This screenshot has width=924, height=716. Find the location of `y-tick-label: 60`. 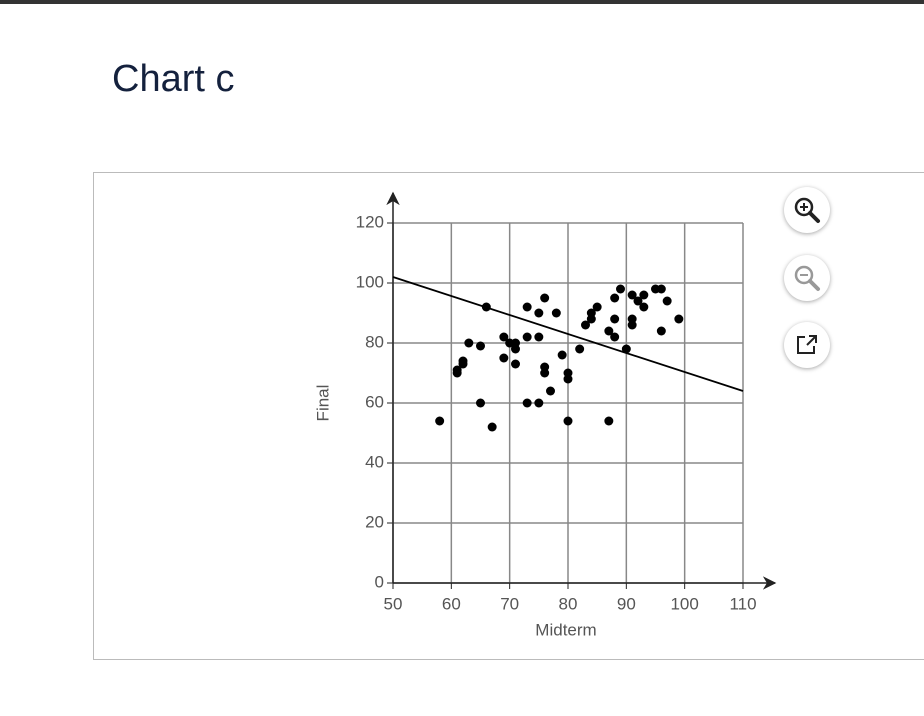

y-tick-label: 60 is located at coordinates (374, 401).